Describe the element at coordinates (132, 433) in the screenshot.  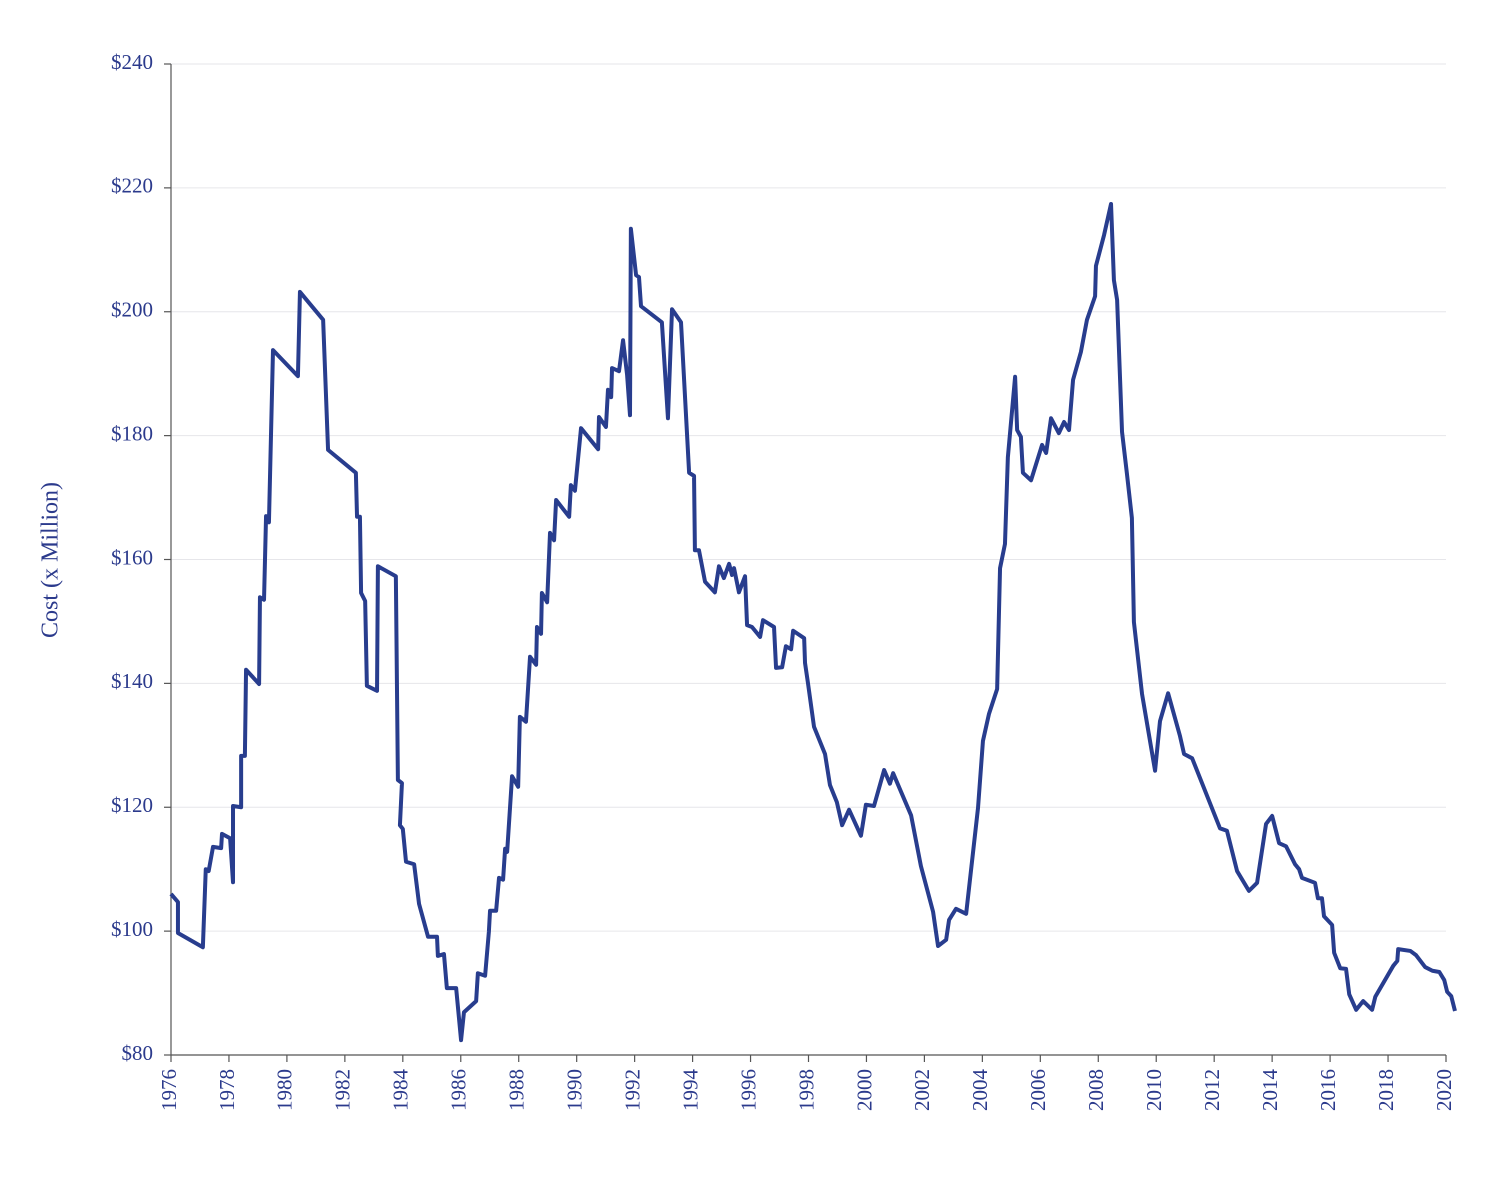
I see `y-tick-label: $180` at that location.